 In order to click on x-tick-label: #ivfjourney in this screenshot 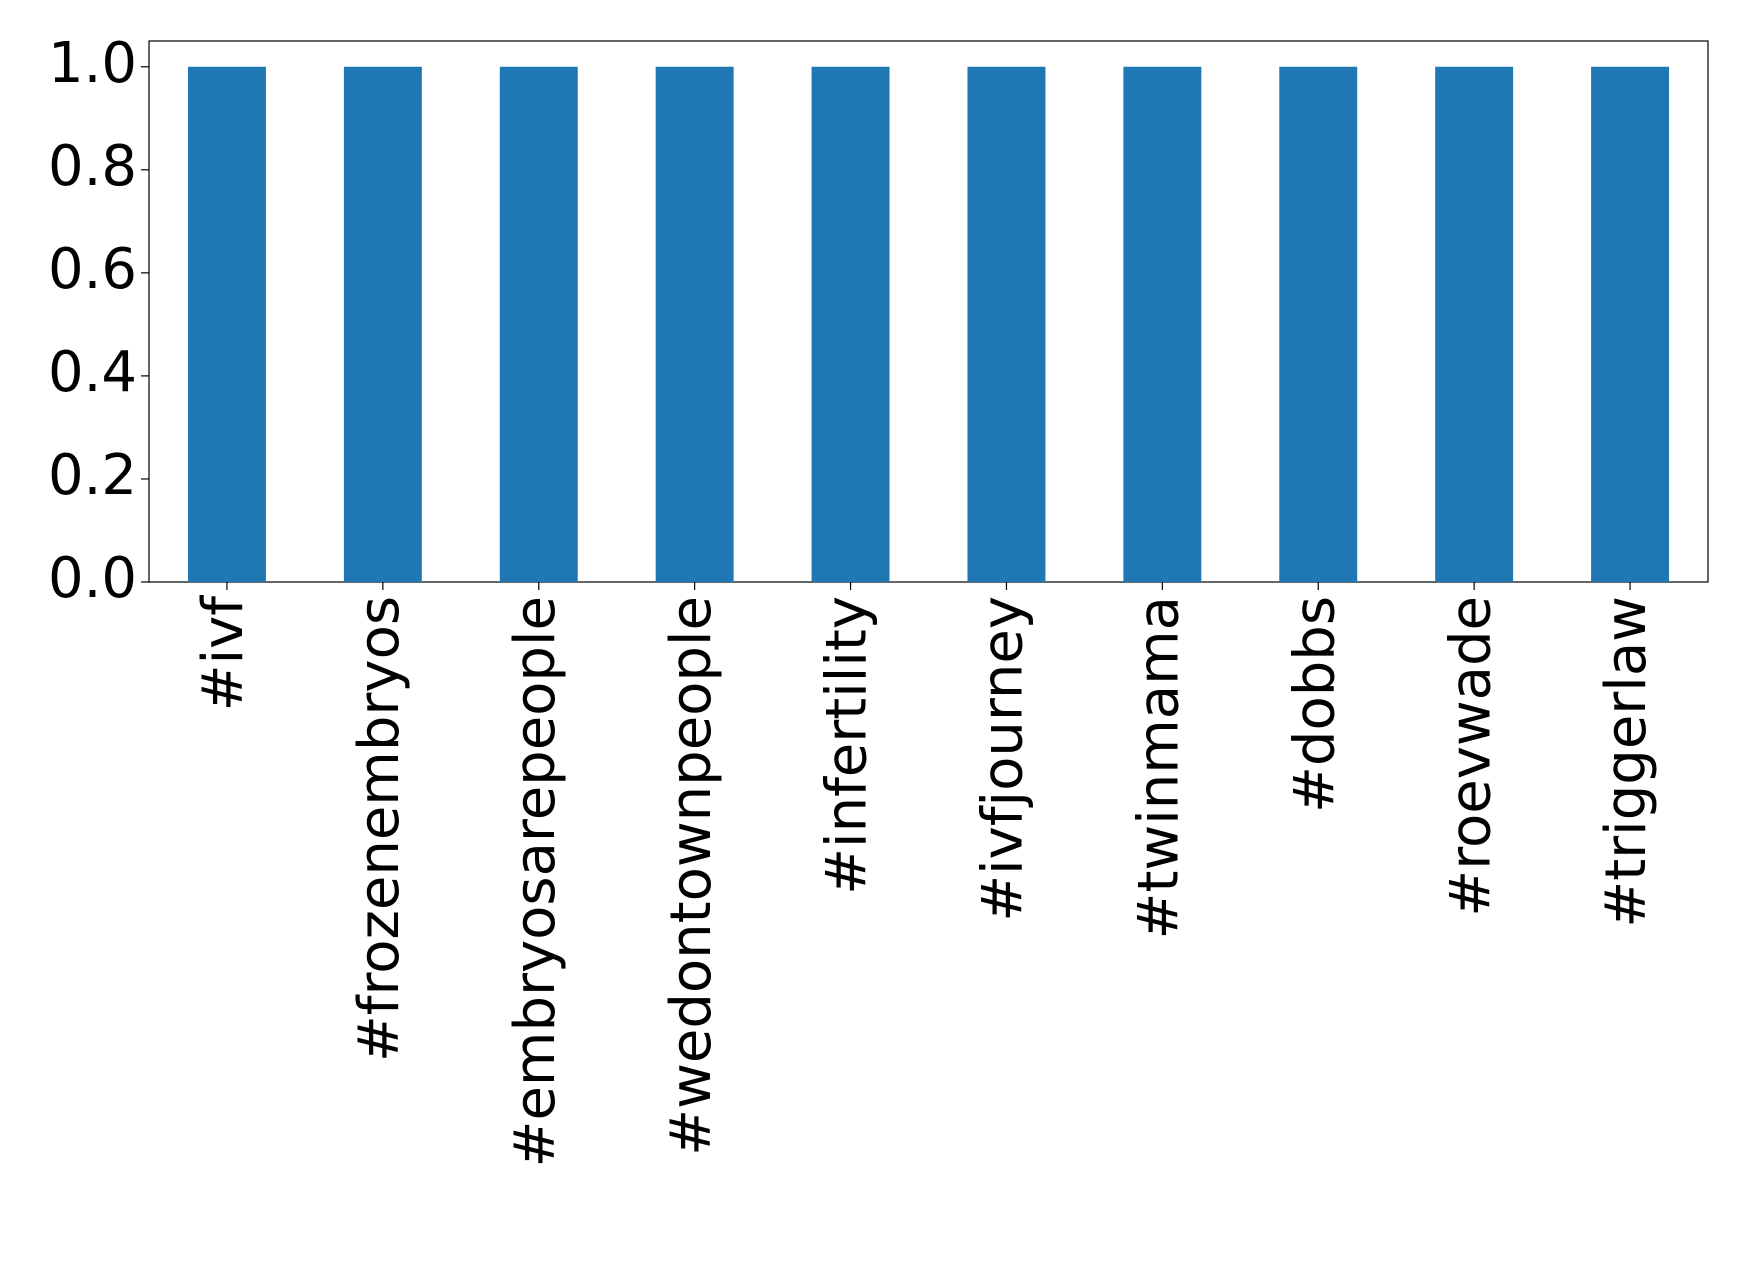, I will do `click(1003, 759)`.